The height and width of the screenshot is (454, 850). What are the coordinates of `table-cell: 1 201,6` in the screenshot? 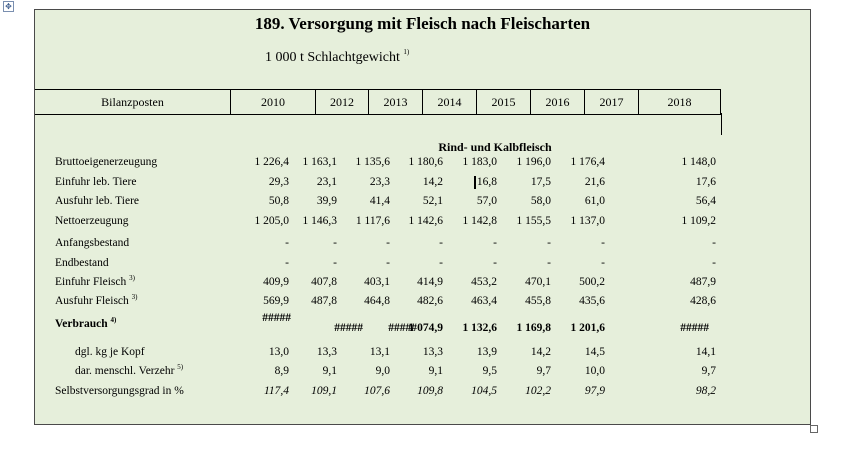 It's located at (588, 328).